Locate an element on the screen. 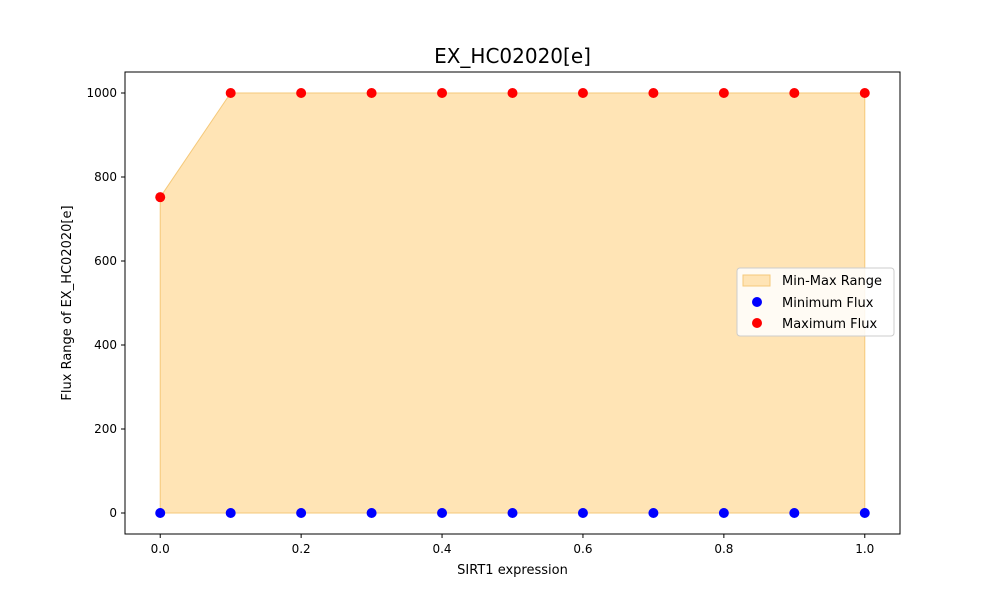 The image size is (1000, 600). y-tick-label: 600 is located at coordinates (105, 261).